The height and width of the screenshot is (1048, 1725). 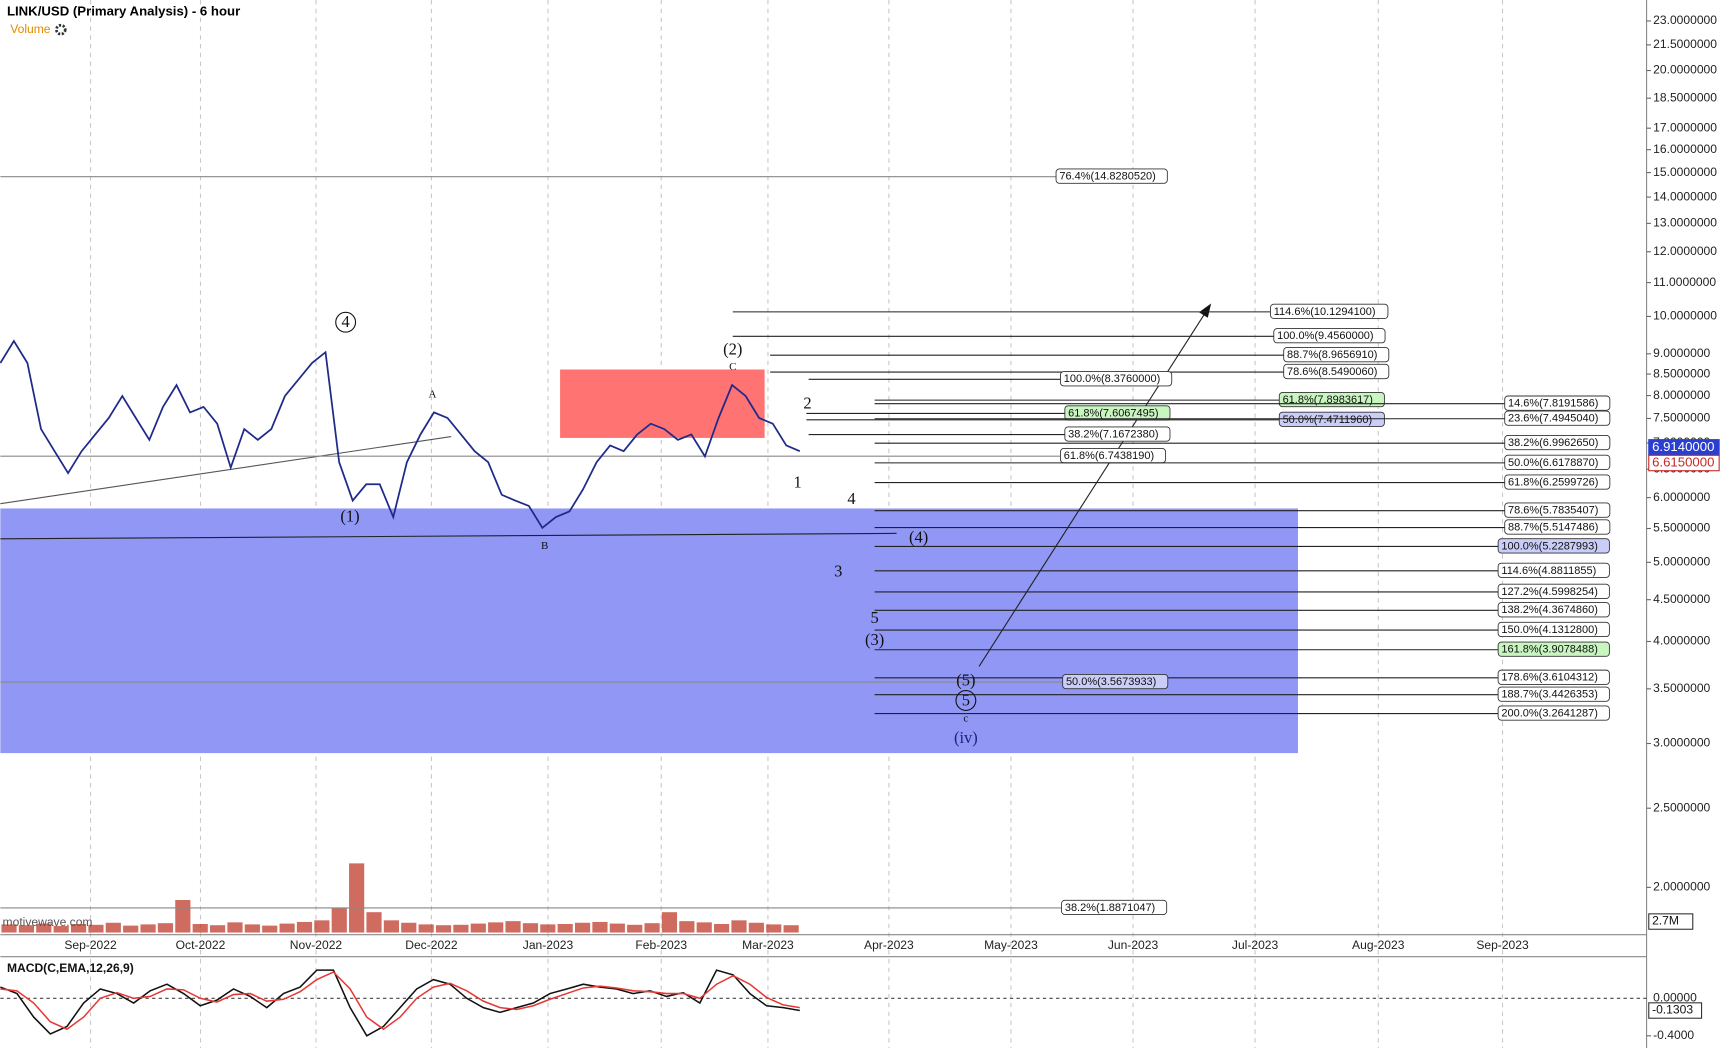 I want to click on fib-label: 38.2%(6.9962650), so click(x=1553, y=443).